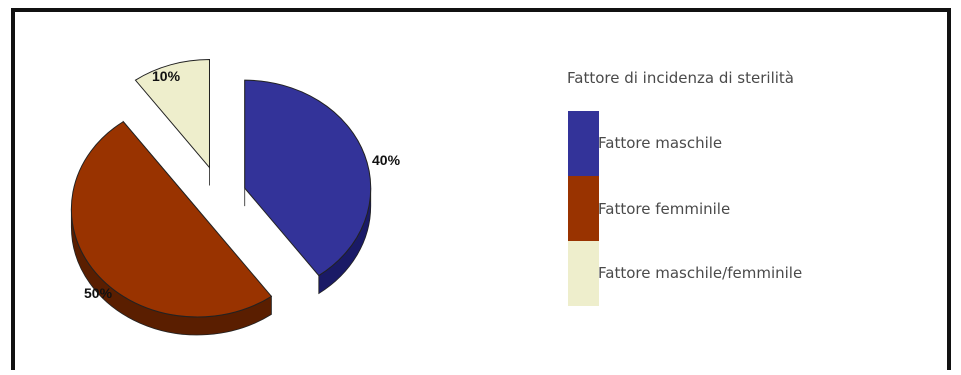 Image resolution: width=961 pixels, height=375 pixels. I want to click on pie-slice-label-0: 40%, so click(386, 160).